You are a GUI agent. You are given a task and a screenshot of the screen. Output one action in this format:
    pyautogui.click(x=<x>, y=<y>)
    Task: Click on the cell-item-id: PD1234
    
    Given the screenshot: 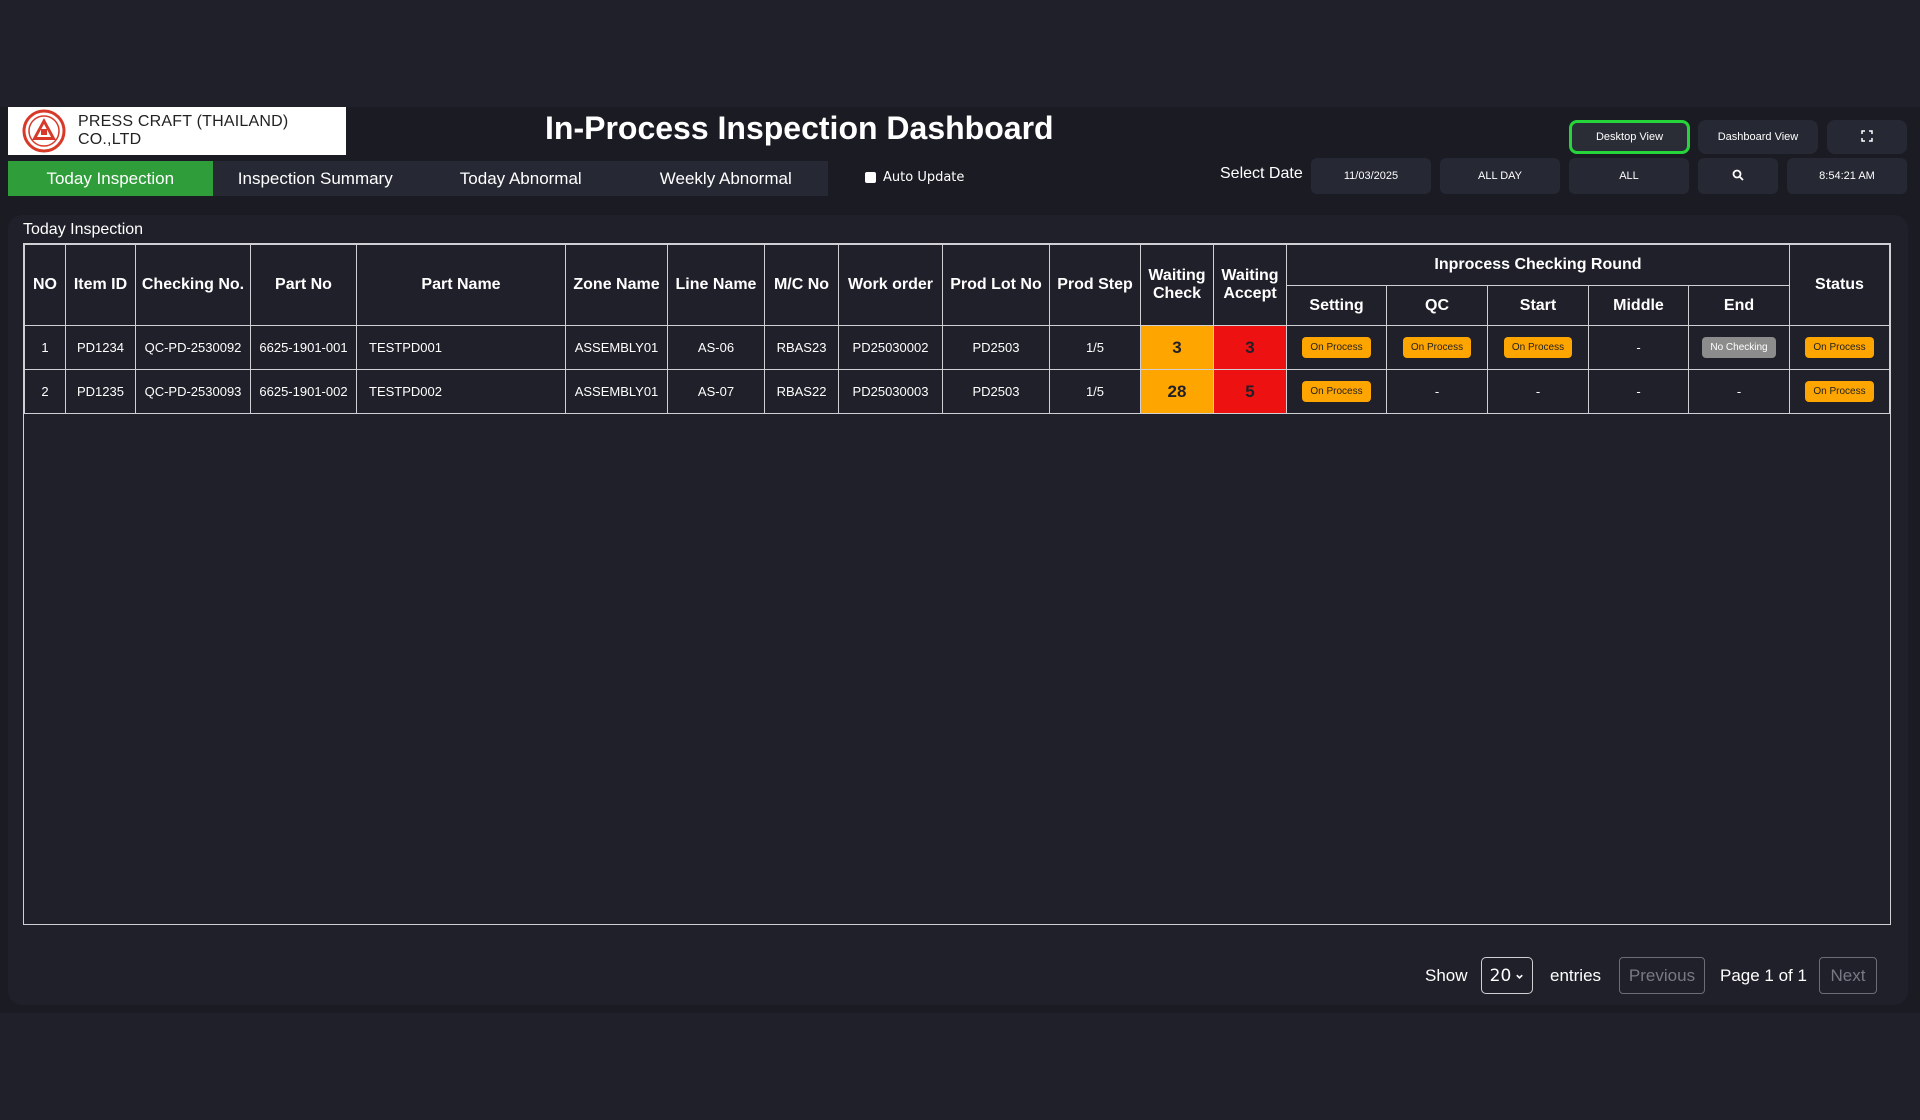 What is the action you would take?
    pyautogui.click(x=100, y=347)
    